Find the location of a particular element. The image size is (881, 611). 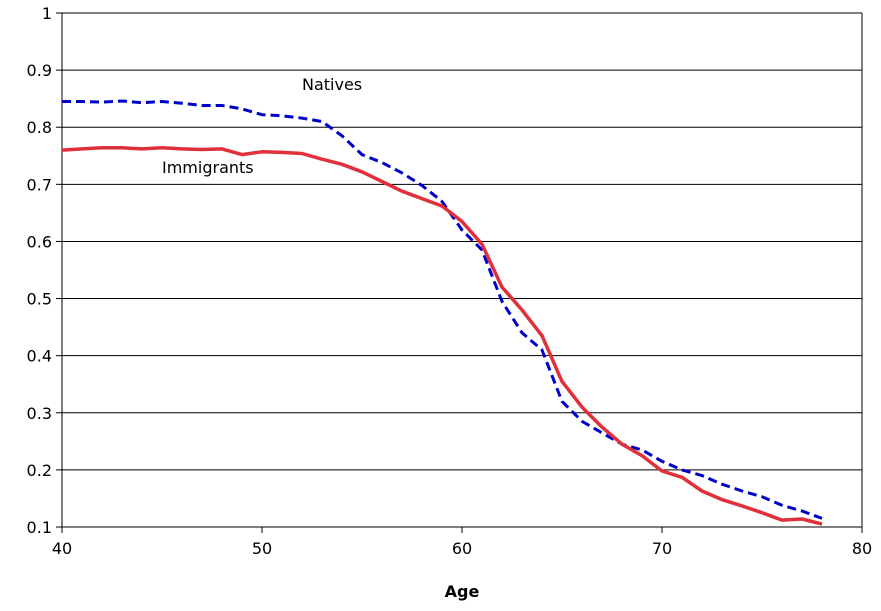

series-label-immigrants: Immigrants is located at coordinates (208, 167).